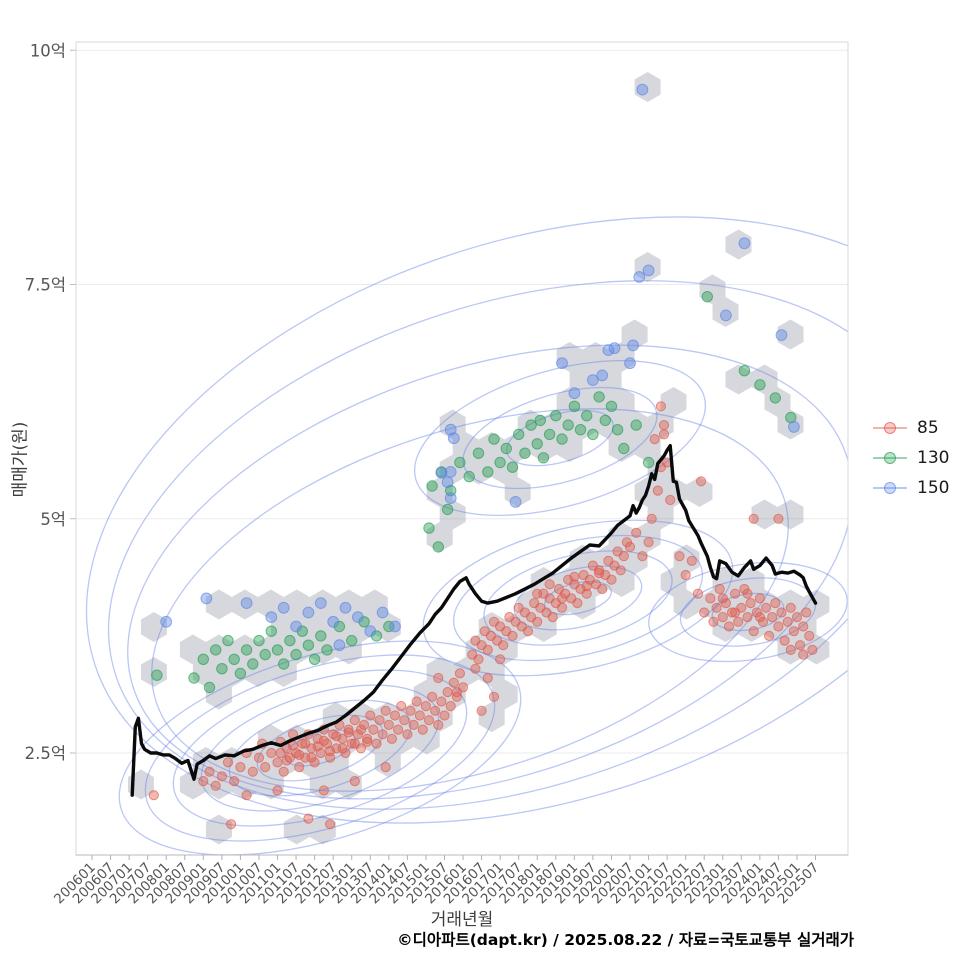 The height and width of the screenshot is (960, 960). Describe the element at coordinates (462, 920) in the screenshot. I see `x-axis-title: 거래년월` at that location.